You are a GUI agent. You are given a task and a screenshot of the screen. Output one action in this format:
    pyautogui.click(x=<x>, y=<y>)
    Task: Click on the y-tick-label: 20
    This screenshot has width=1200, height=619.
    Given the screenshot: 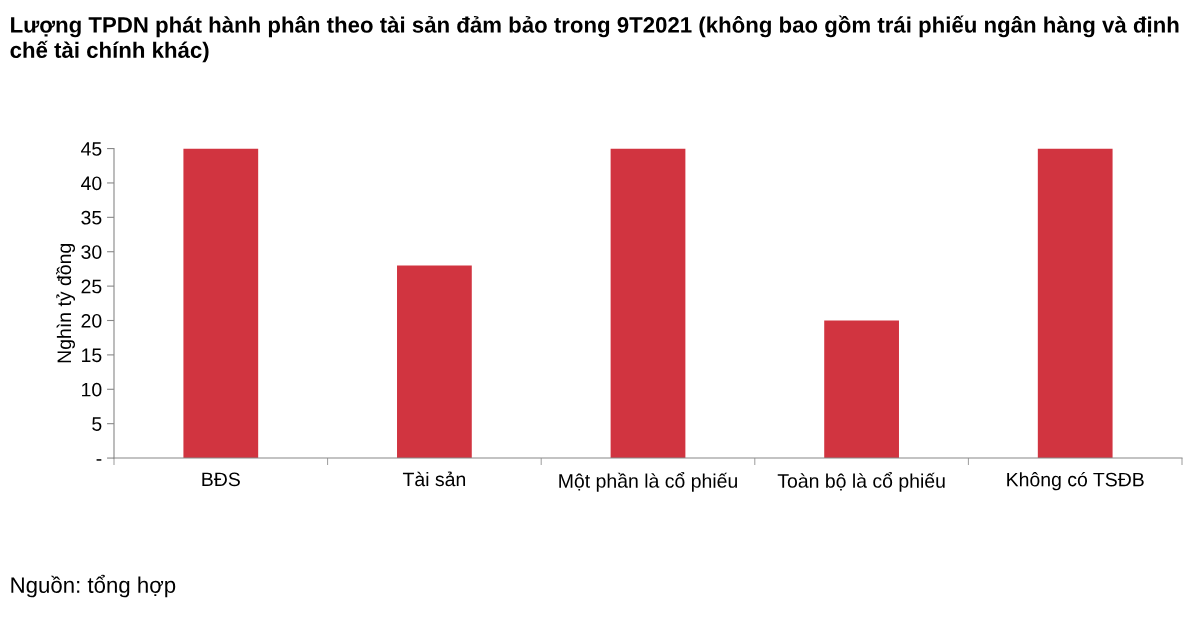 What is the action you would take?
    pyautogui.click(x=91, y=320)
    